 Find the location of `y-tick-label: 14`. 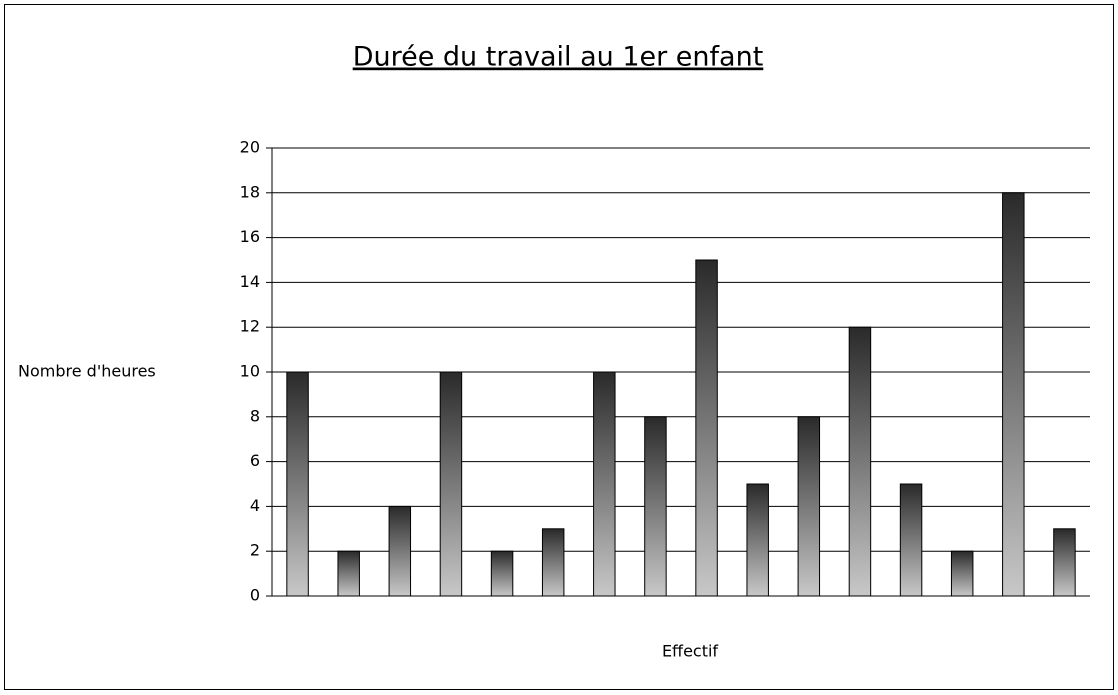

y-tick-label: 14 is located at coordinates (250, 281).